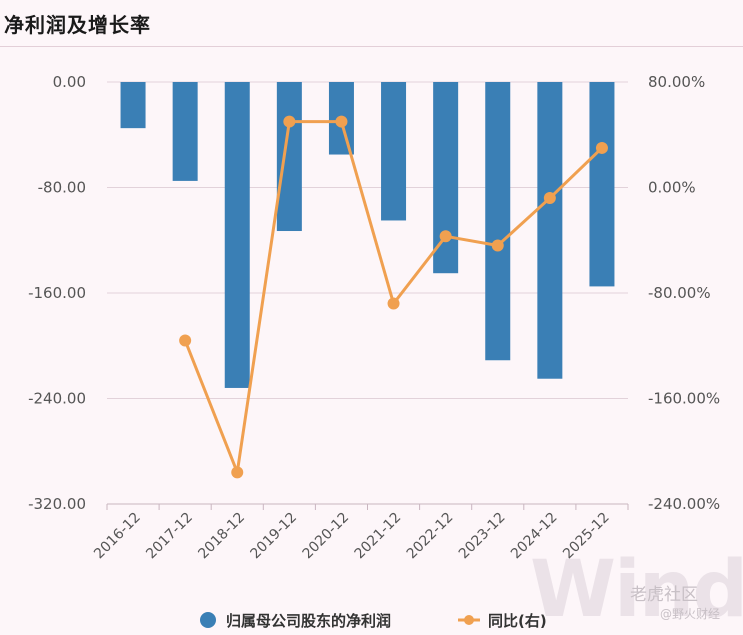 The height and width of the screenshot is (635, 743). Describe the element at coordinates (57, 399) in the screenshot. I see `left-axis-tick-label: -240.00` at that location.